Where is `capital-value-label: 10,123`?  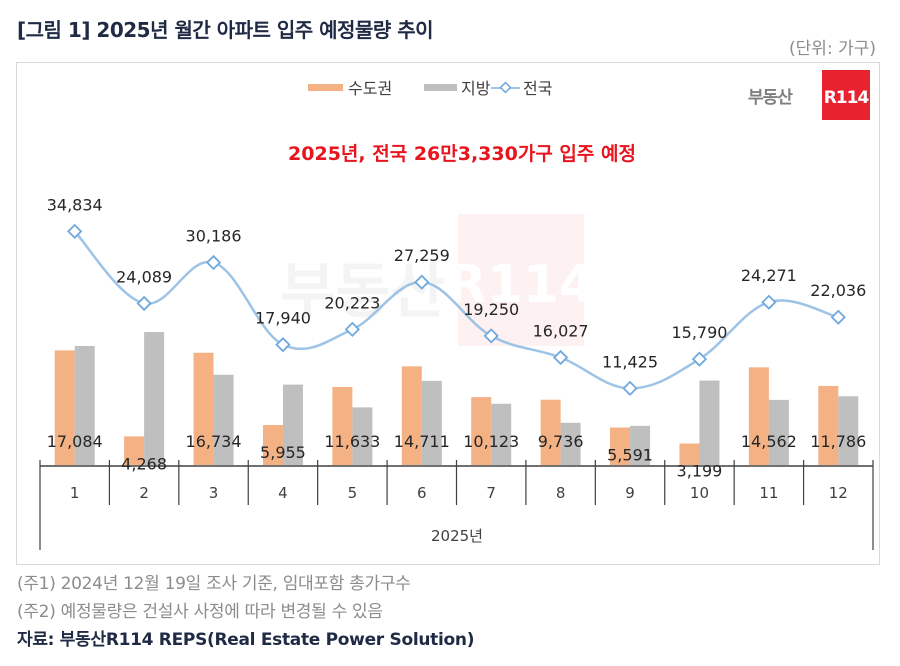
capital-value-label: 10,123 is located at coordinates (491, 441).